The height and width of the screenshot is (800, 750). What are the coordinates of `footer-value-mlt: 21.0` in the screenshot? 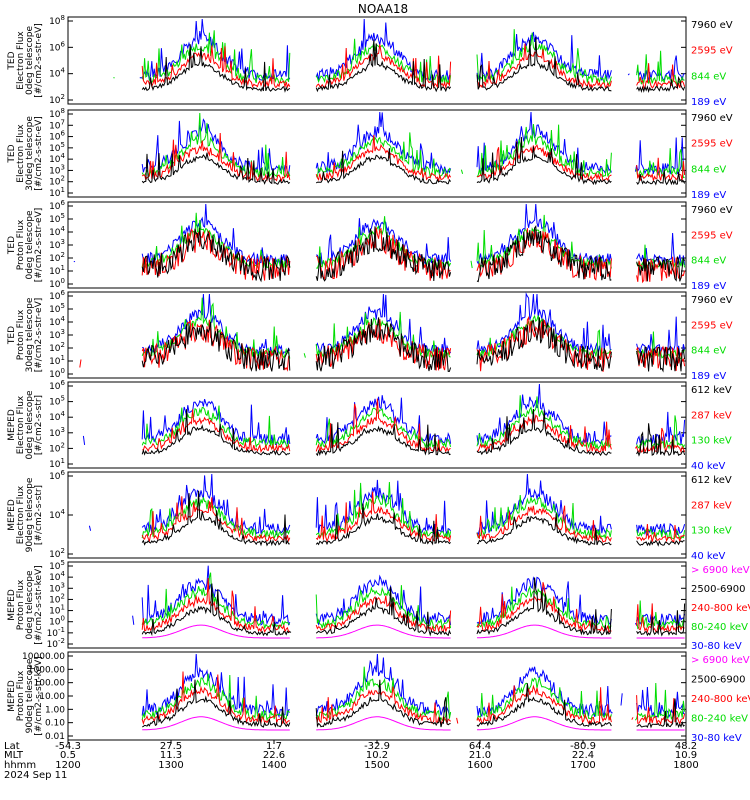 It's located at (480, 755).